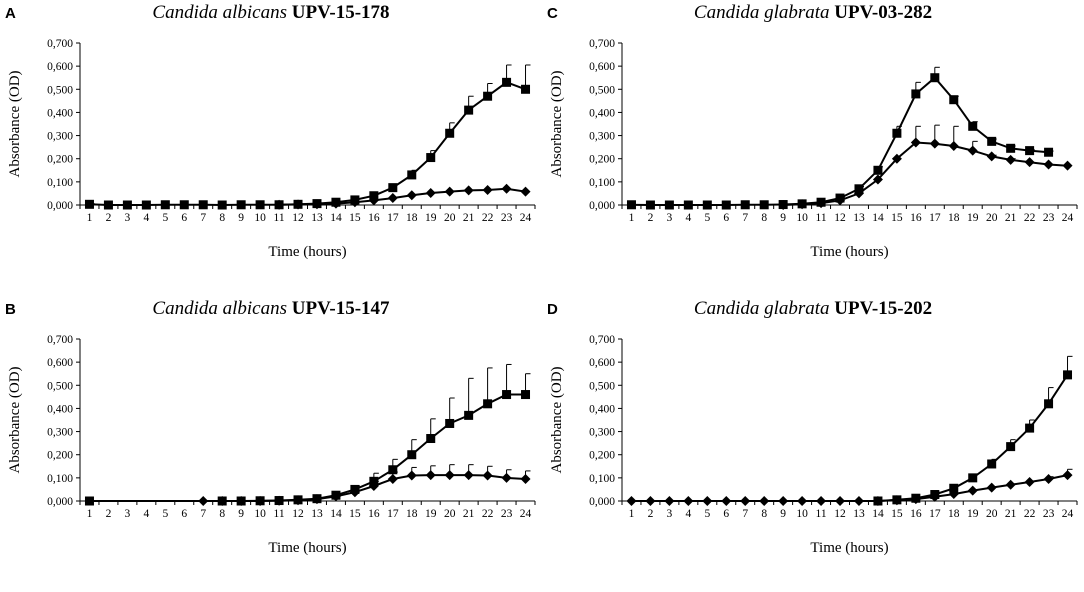  What do you see at coordinates (128, 218) in the screenshot?
I see `x-tick-label: 3` at bounding box center [128, 218].